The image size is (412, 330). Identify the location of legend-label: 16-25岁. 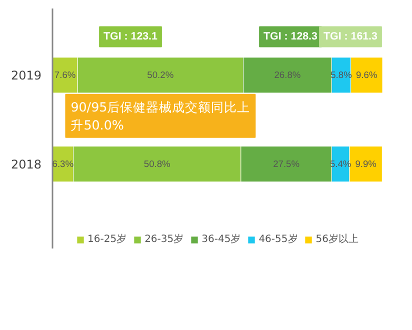
(107, 239).